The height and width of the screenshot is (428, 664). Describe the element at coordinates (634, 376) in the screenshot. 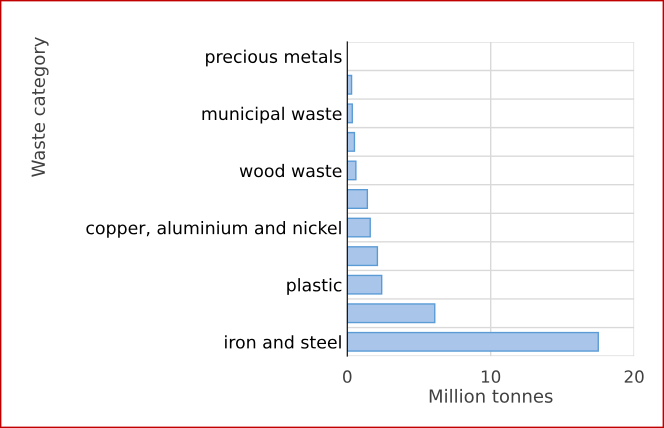

I see `x-tick-label: 20` at that location.